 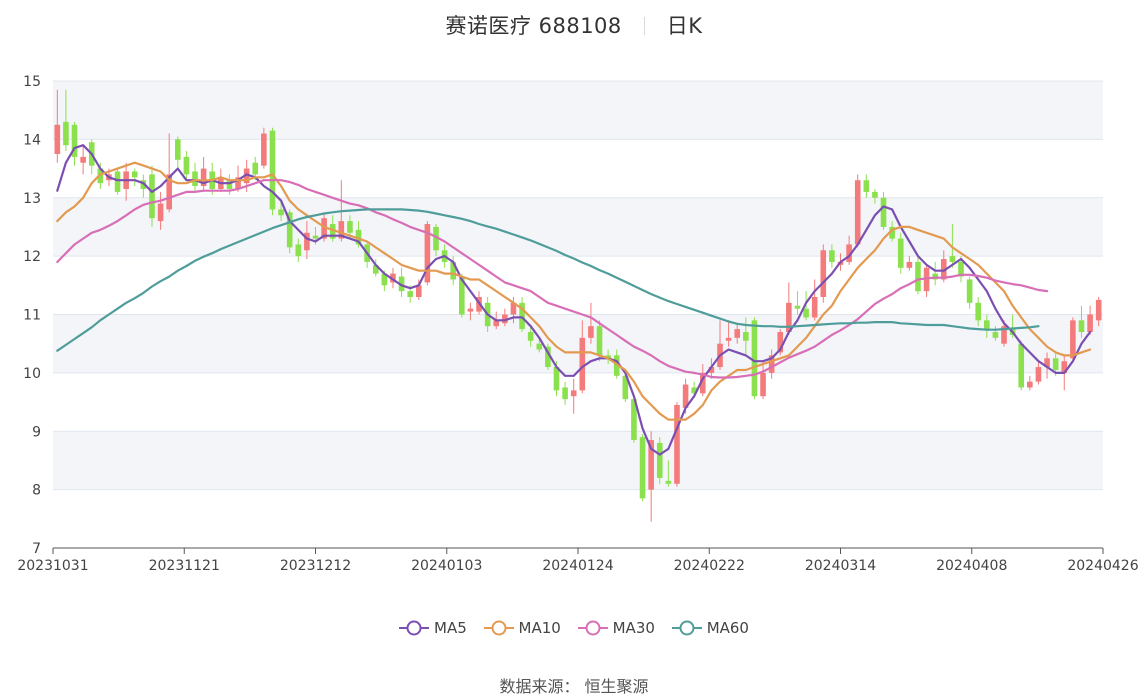 I want to click on legend-marker-ma60, so click(x=686, y=628).